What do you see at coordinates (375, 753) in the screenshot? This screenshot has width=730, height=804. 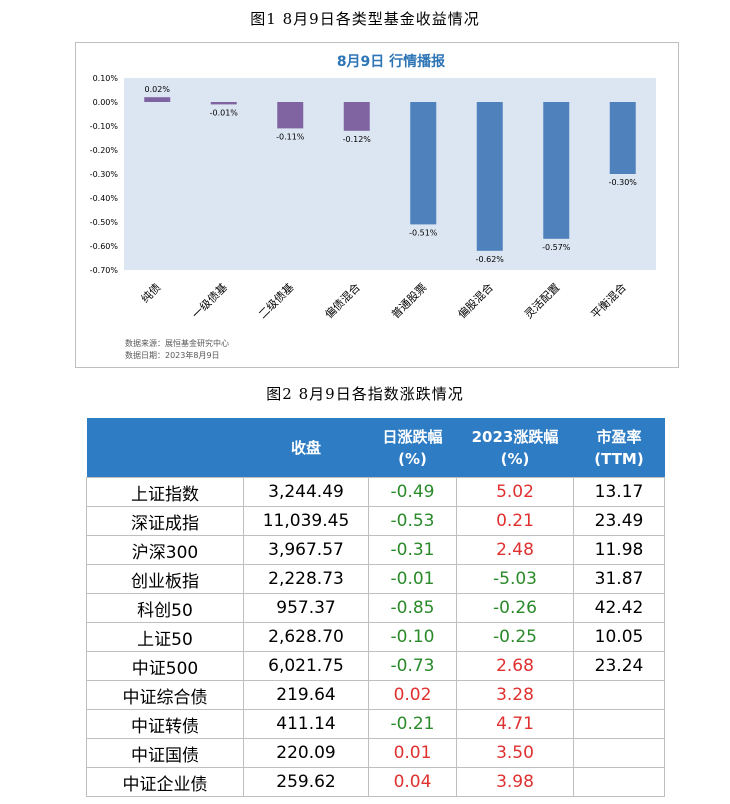 I see `table-row: 中证国债 220.09 0.01 3.50` at bounding box center [375, 753].